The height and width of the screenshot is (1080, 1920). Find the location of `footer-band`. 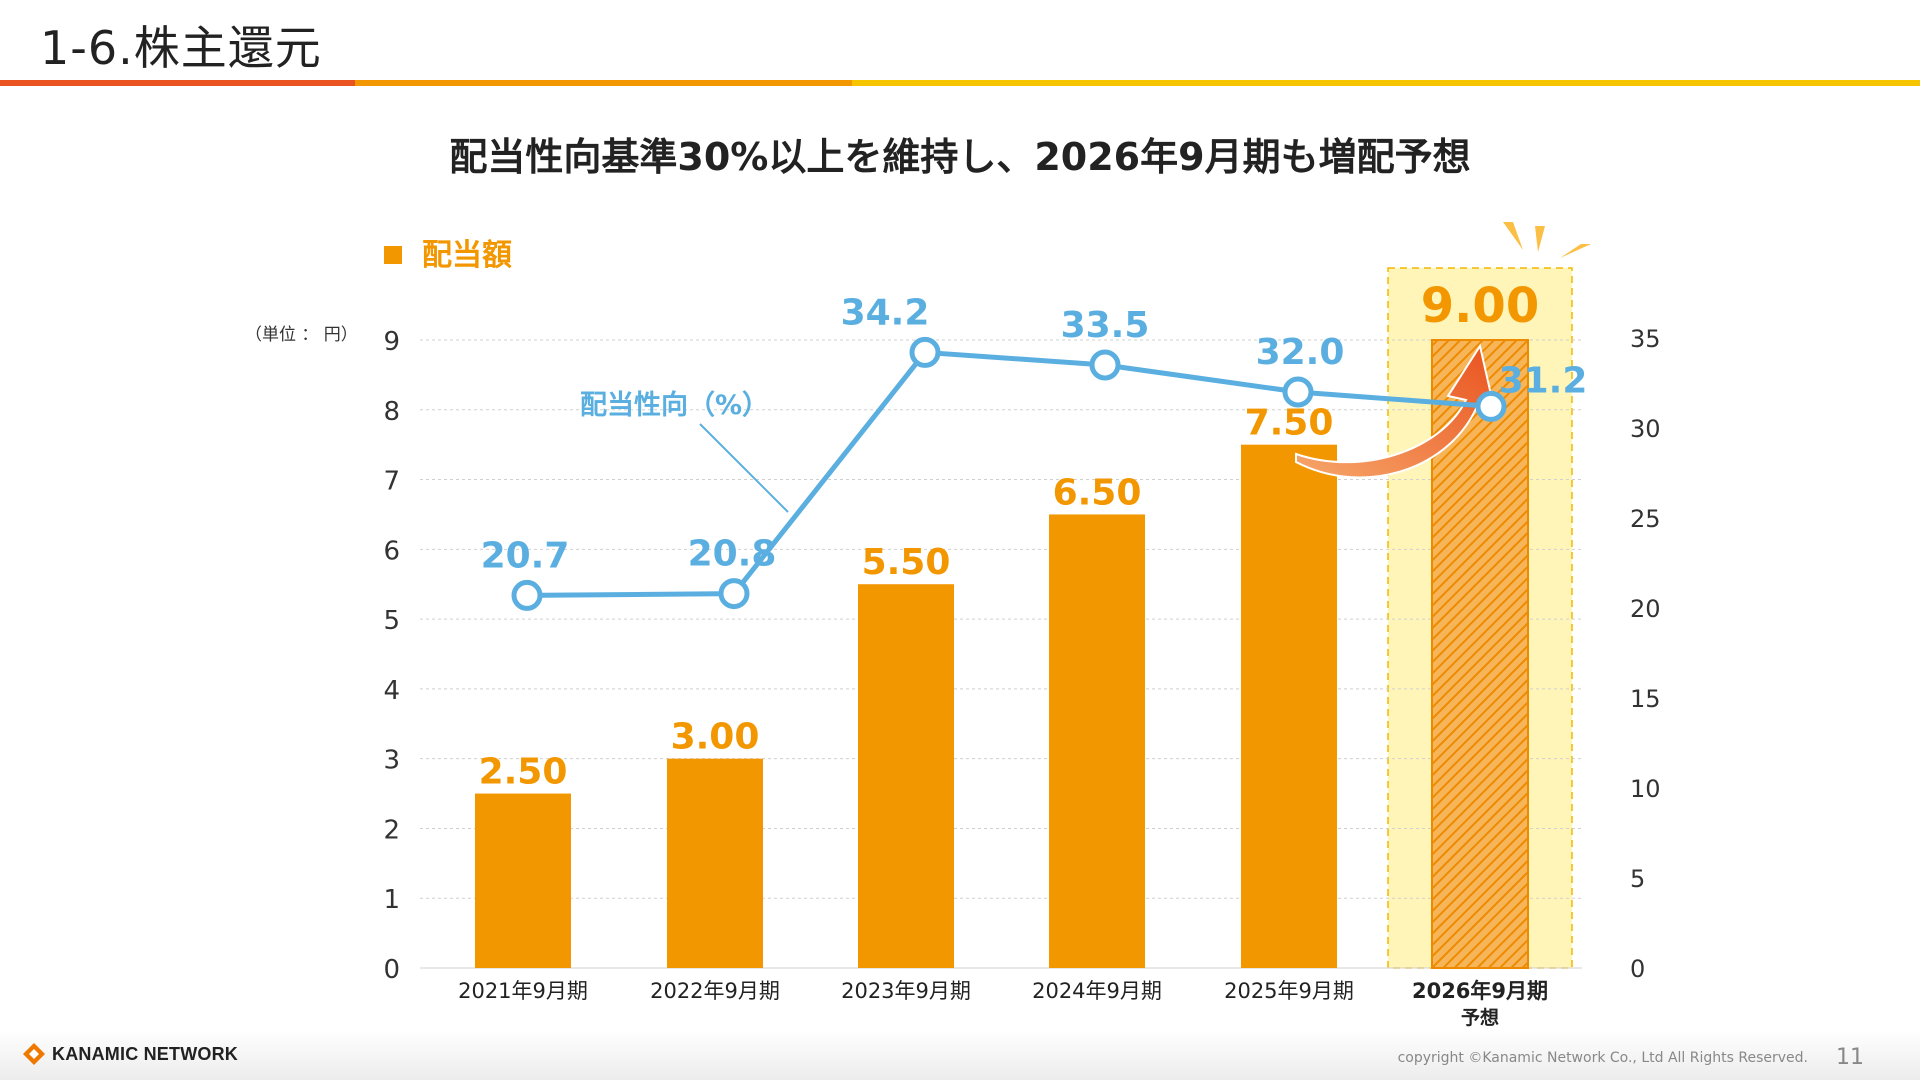

footer-band is located at coordinates (960, 1055).